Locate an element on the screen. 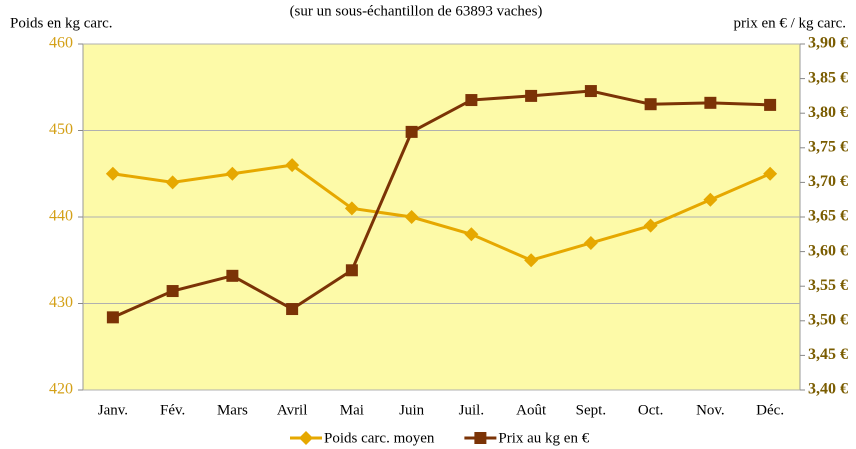  y2-tick-label: 3,80 € is located at coordinates (828, 112).